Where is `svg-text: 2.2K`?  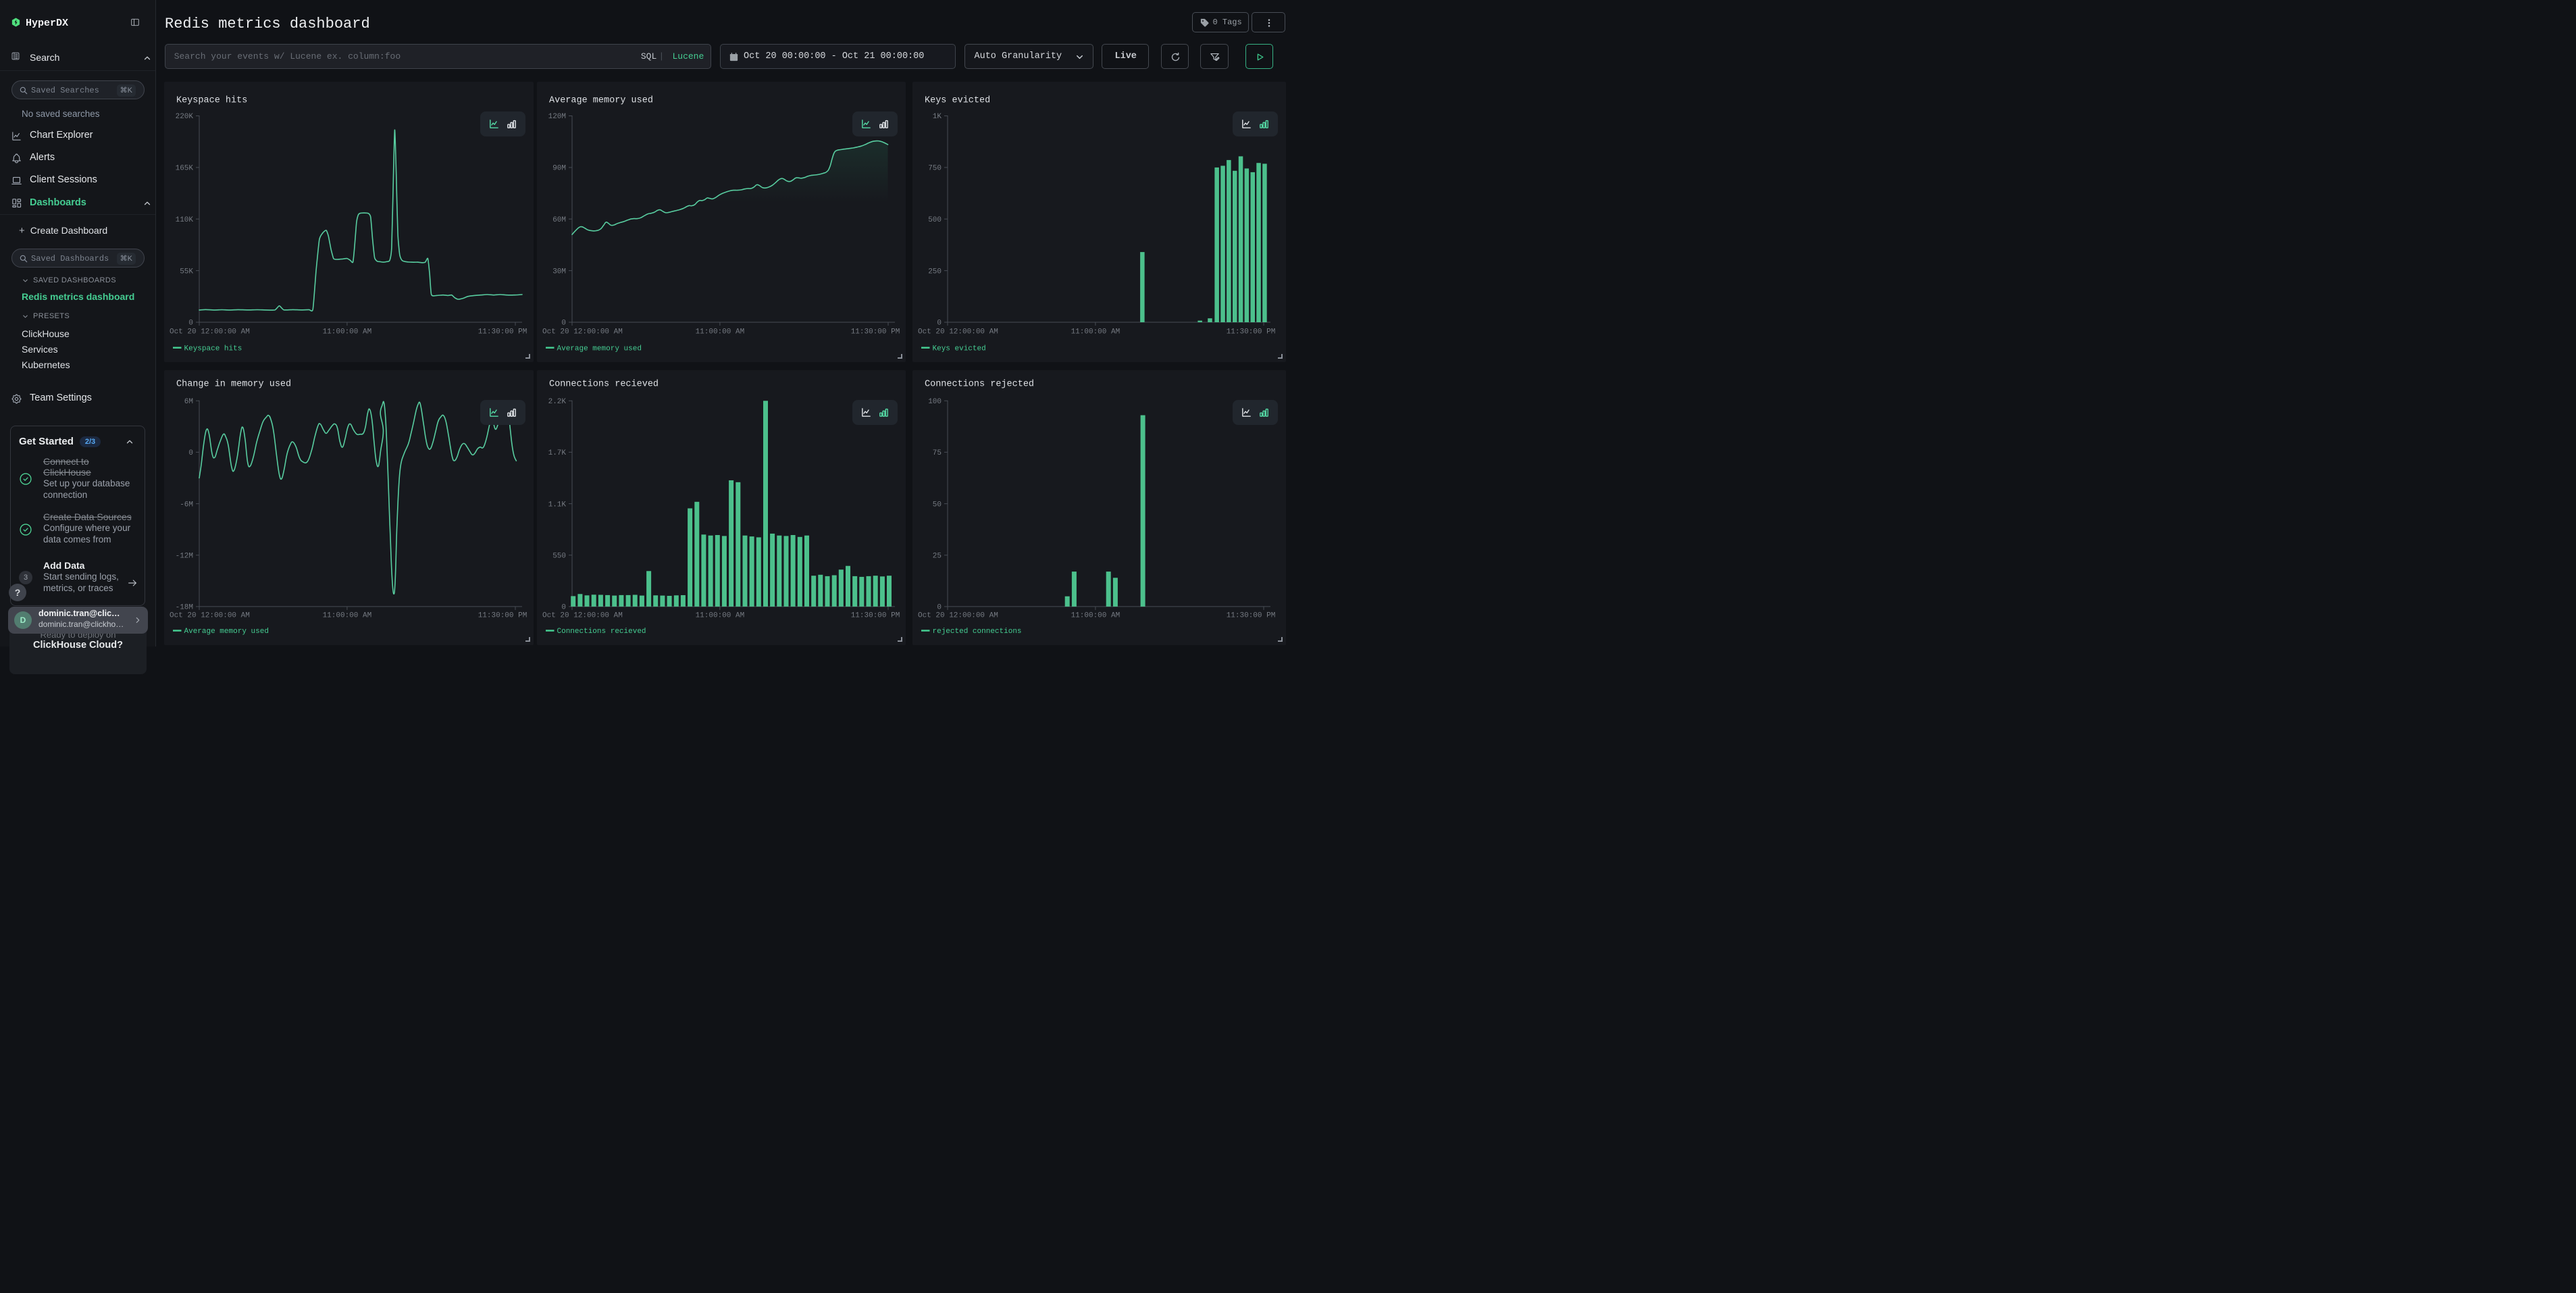
svg-text: 2.2K is located at coordinates (557, 402).